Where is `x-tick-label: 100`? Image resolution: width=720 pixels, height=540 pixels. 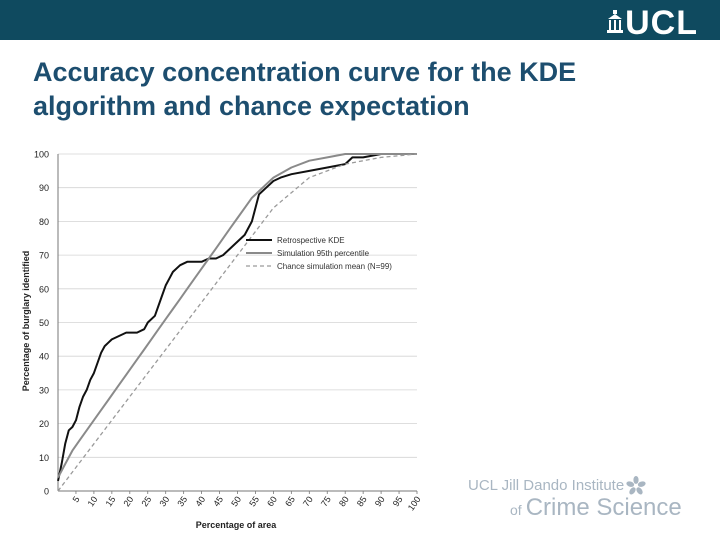
x-tick-label: 100 is located at coordinates (414, 503).